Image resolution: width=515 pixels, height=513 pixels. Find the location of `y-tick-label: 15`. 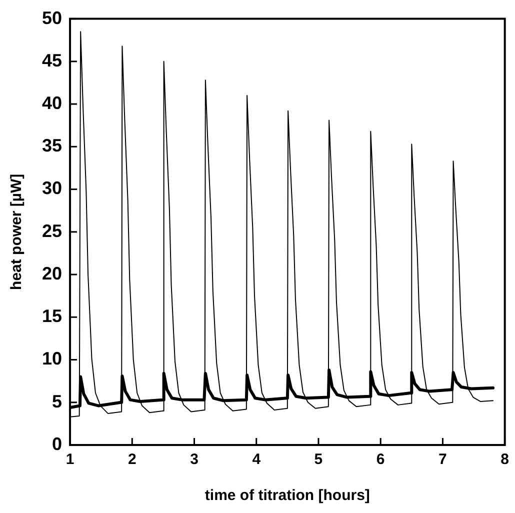

y-tick-label: 15 is located at coordinates (52, 316).